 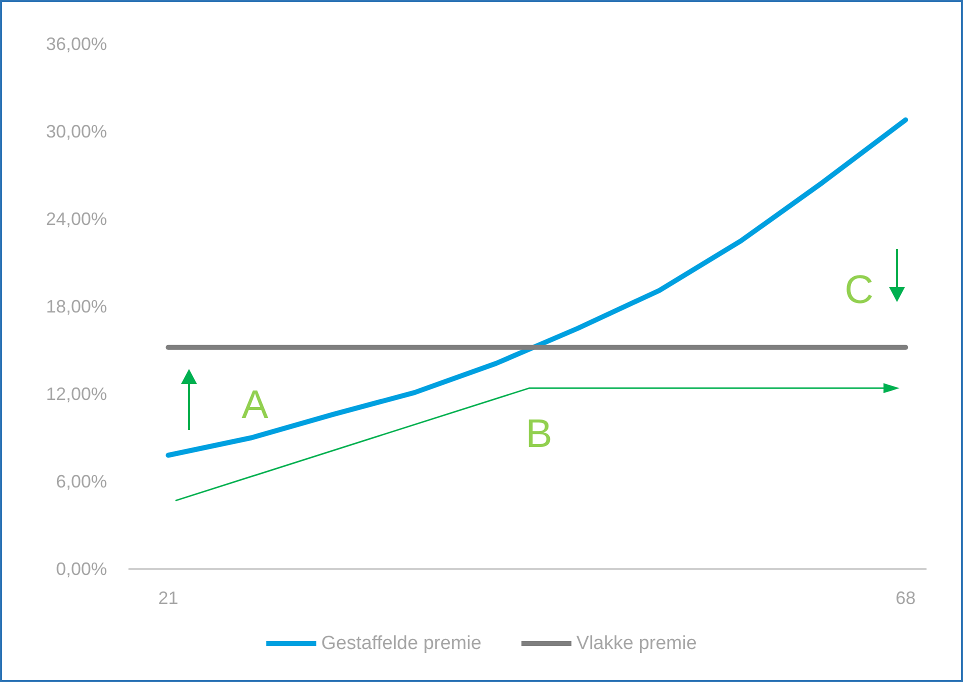 I want to click on y-tick-label: 30,00%, so click(x=76, y=132).